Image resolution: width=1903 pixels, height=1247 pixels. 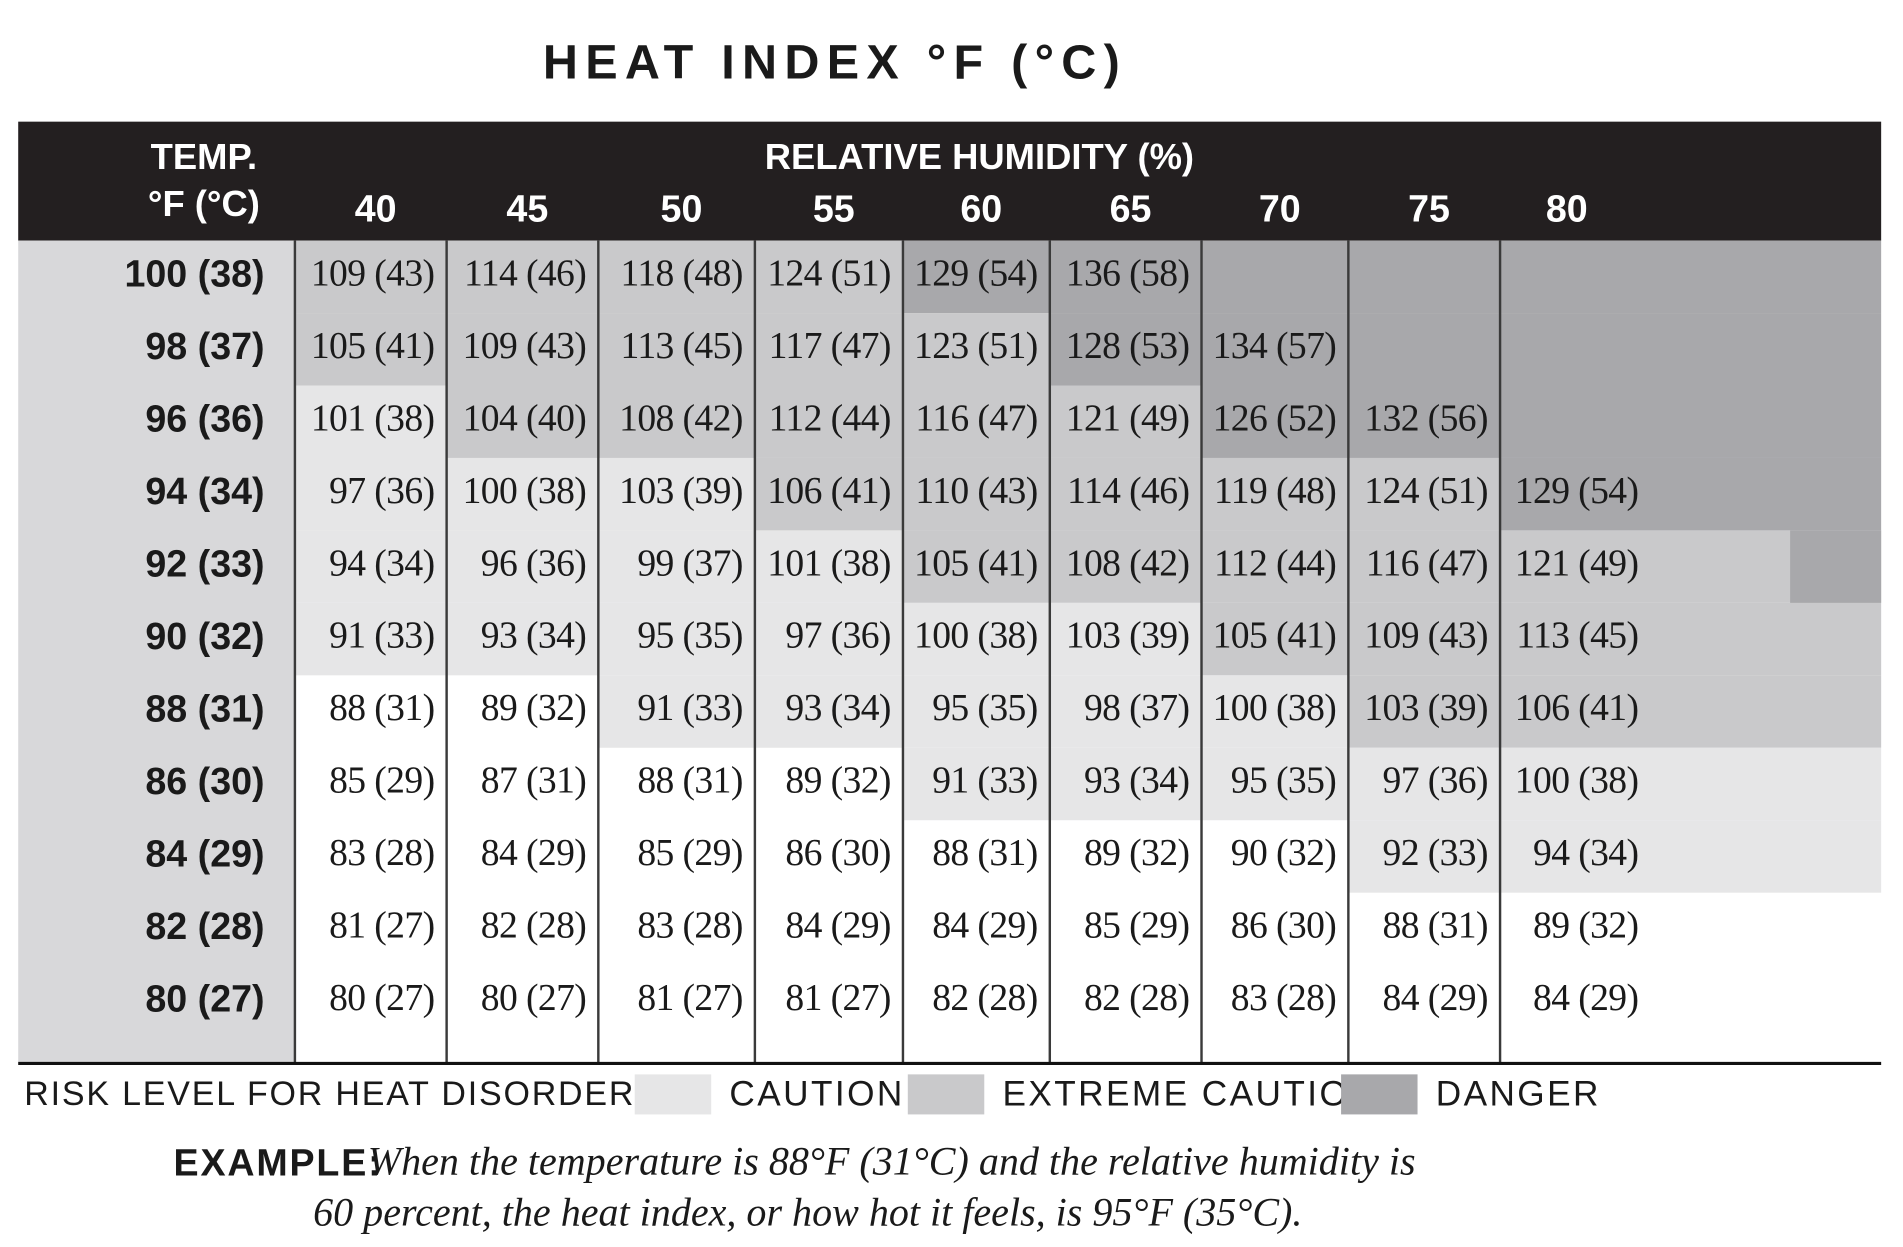 What do you see at coordinates (976, 273) in the screenshot?
I see `cell: 129 (54)` at bounding box center [976, 273].